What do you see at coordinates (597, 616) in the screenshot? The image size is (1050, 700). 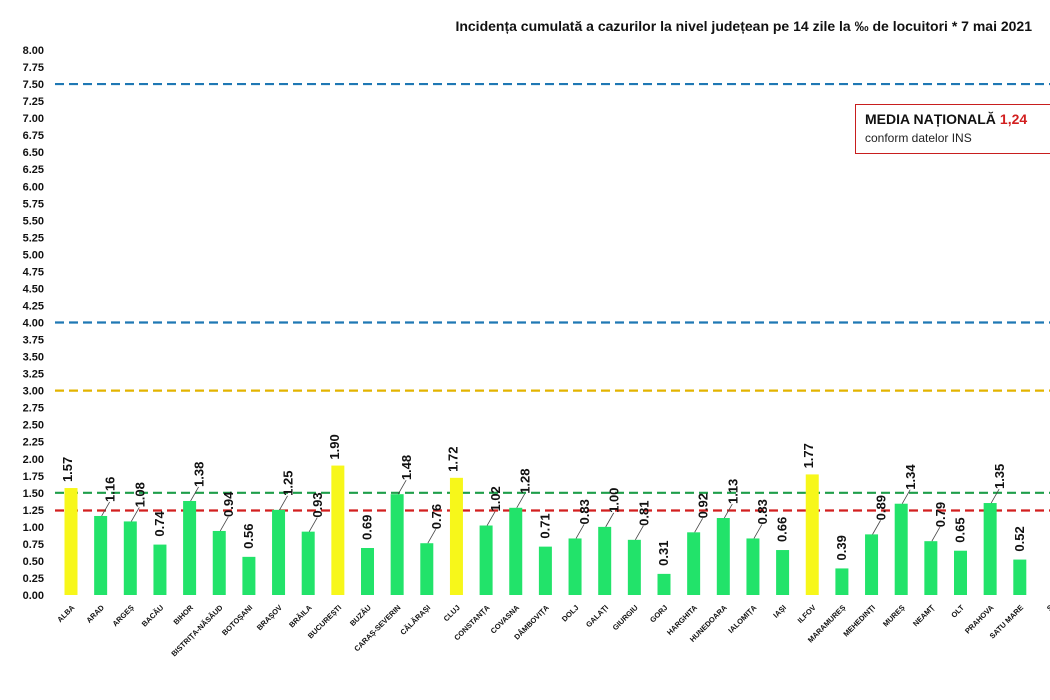 I see `x-tick-label: GALAȚI` at bounding box center [597, 616].